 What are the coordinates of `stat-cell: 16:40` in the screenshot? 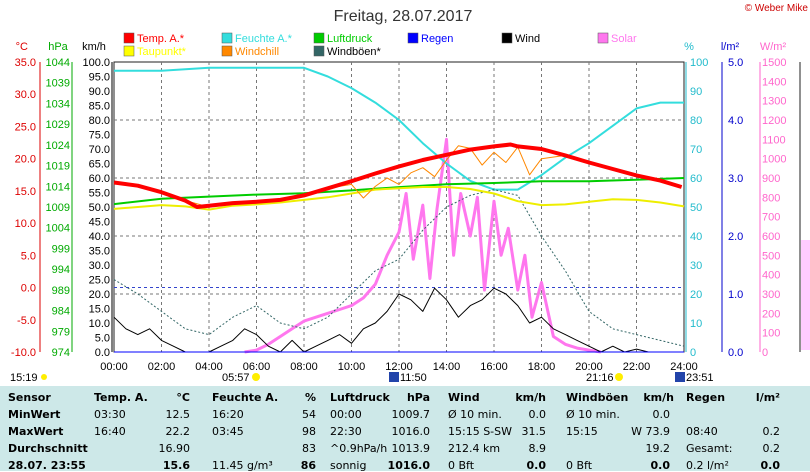 It's located at (110, 431).